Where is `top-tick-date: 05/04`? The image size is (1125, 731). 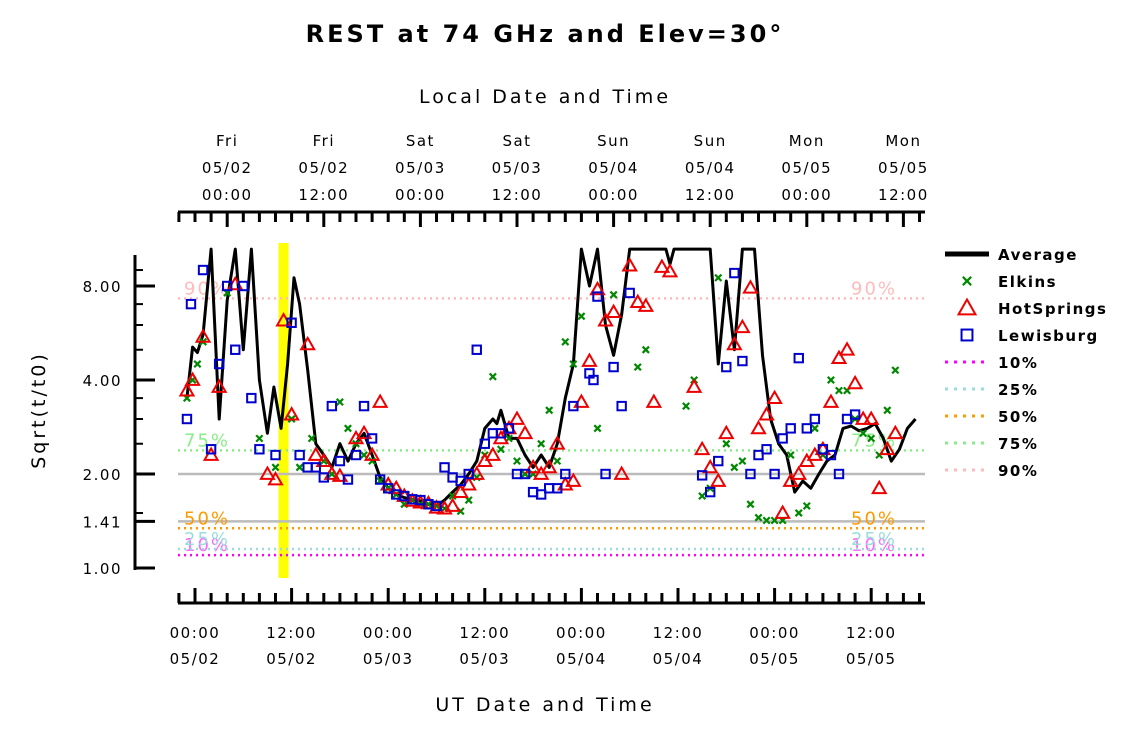 top-tick-date: 05/04 is located at coordinates (710, 168).